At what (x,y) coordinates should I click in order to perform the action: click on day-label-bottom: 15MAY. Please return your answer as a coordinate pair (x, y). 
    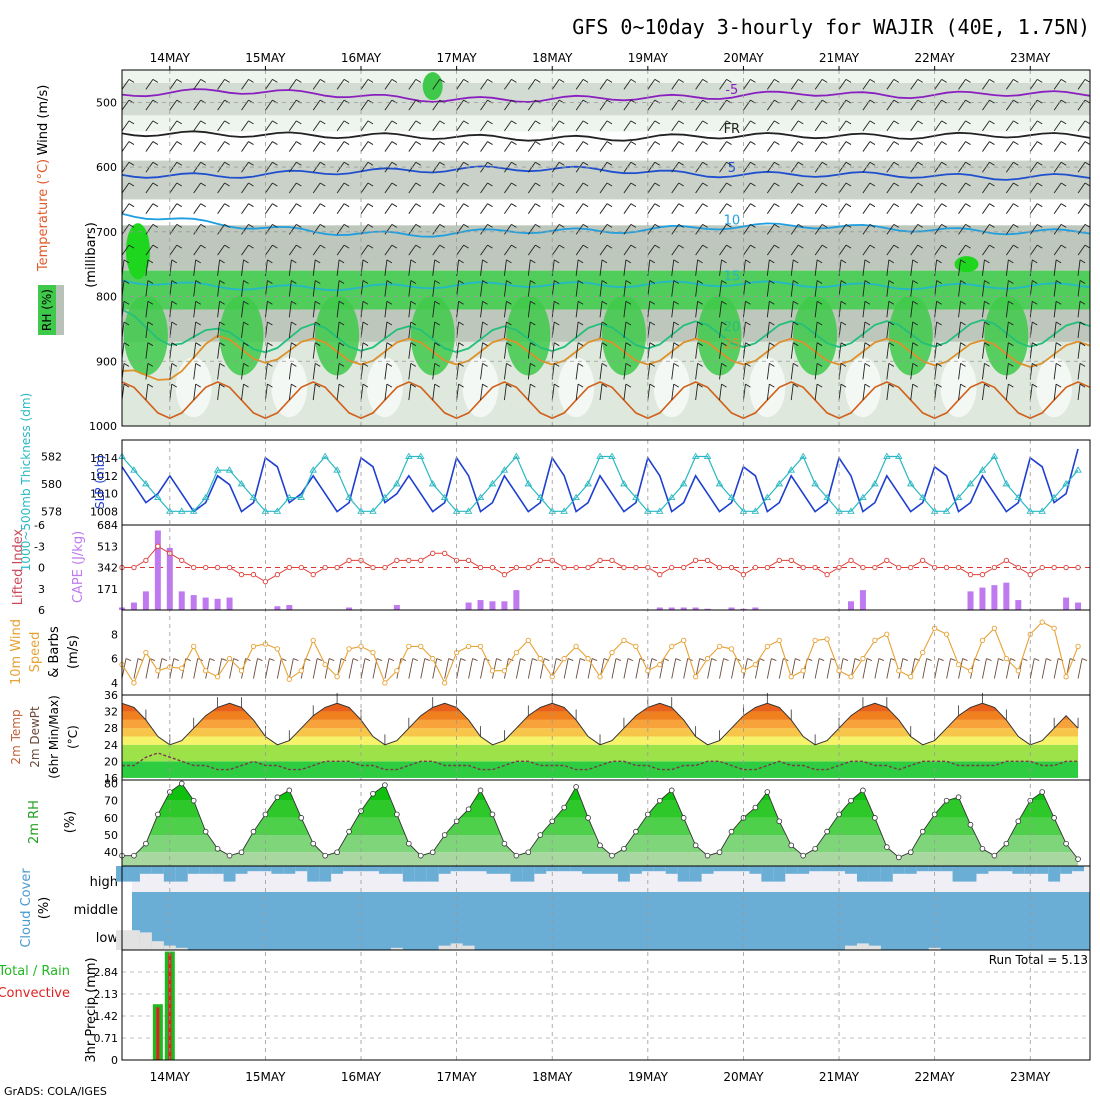
    Looking at the image, I should click on (265, 1077).